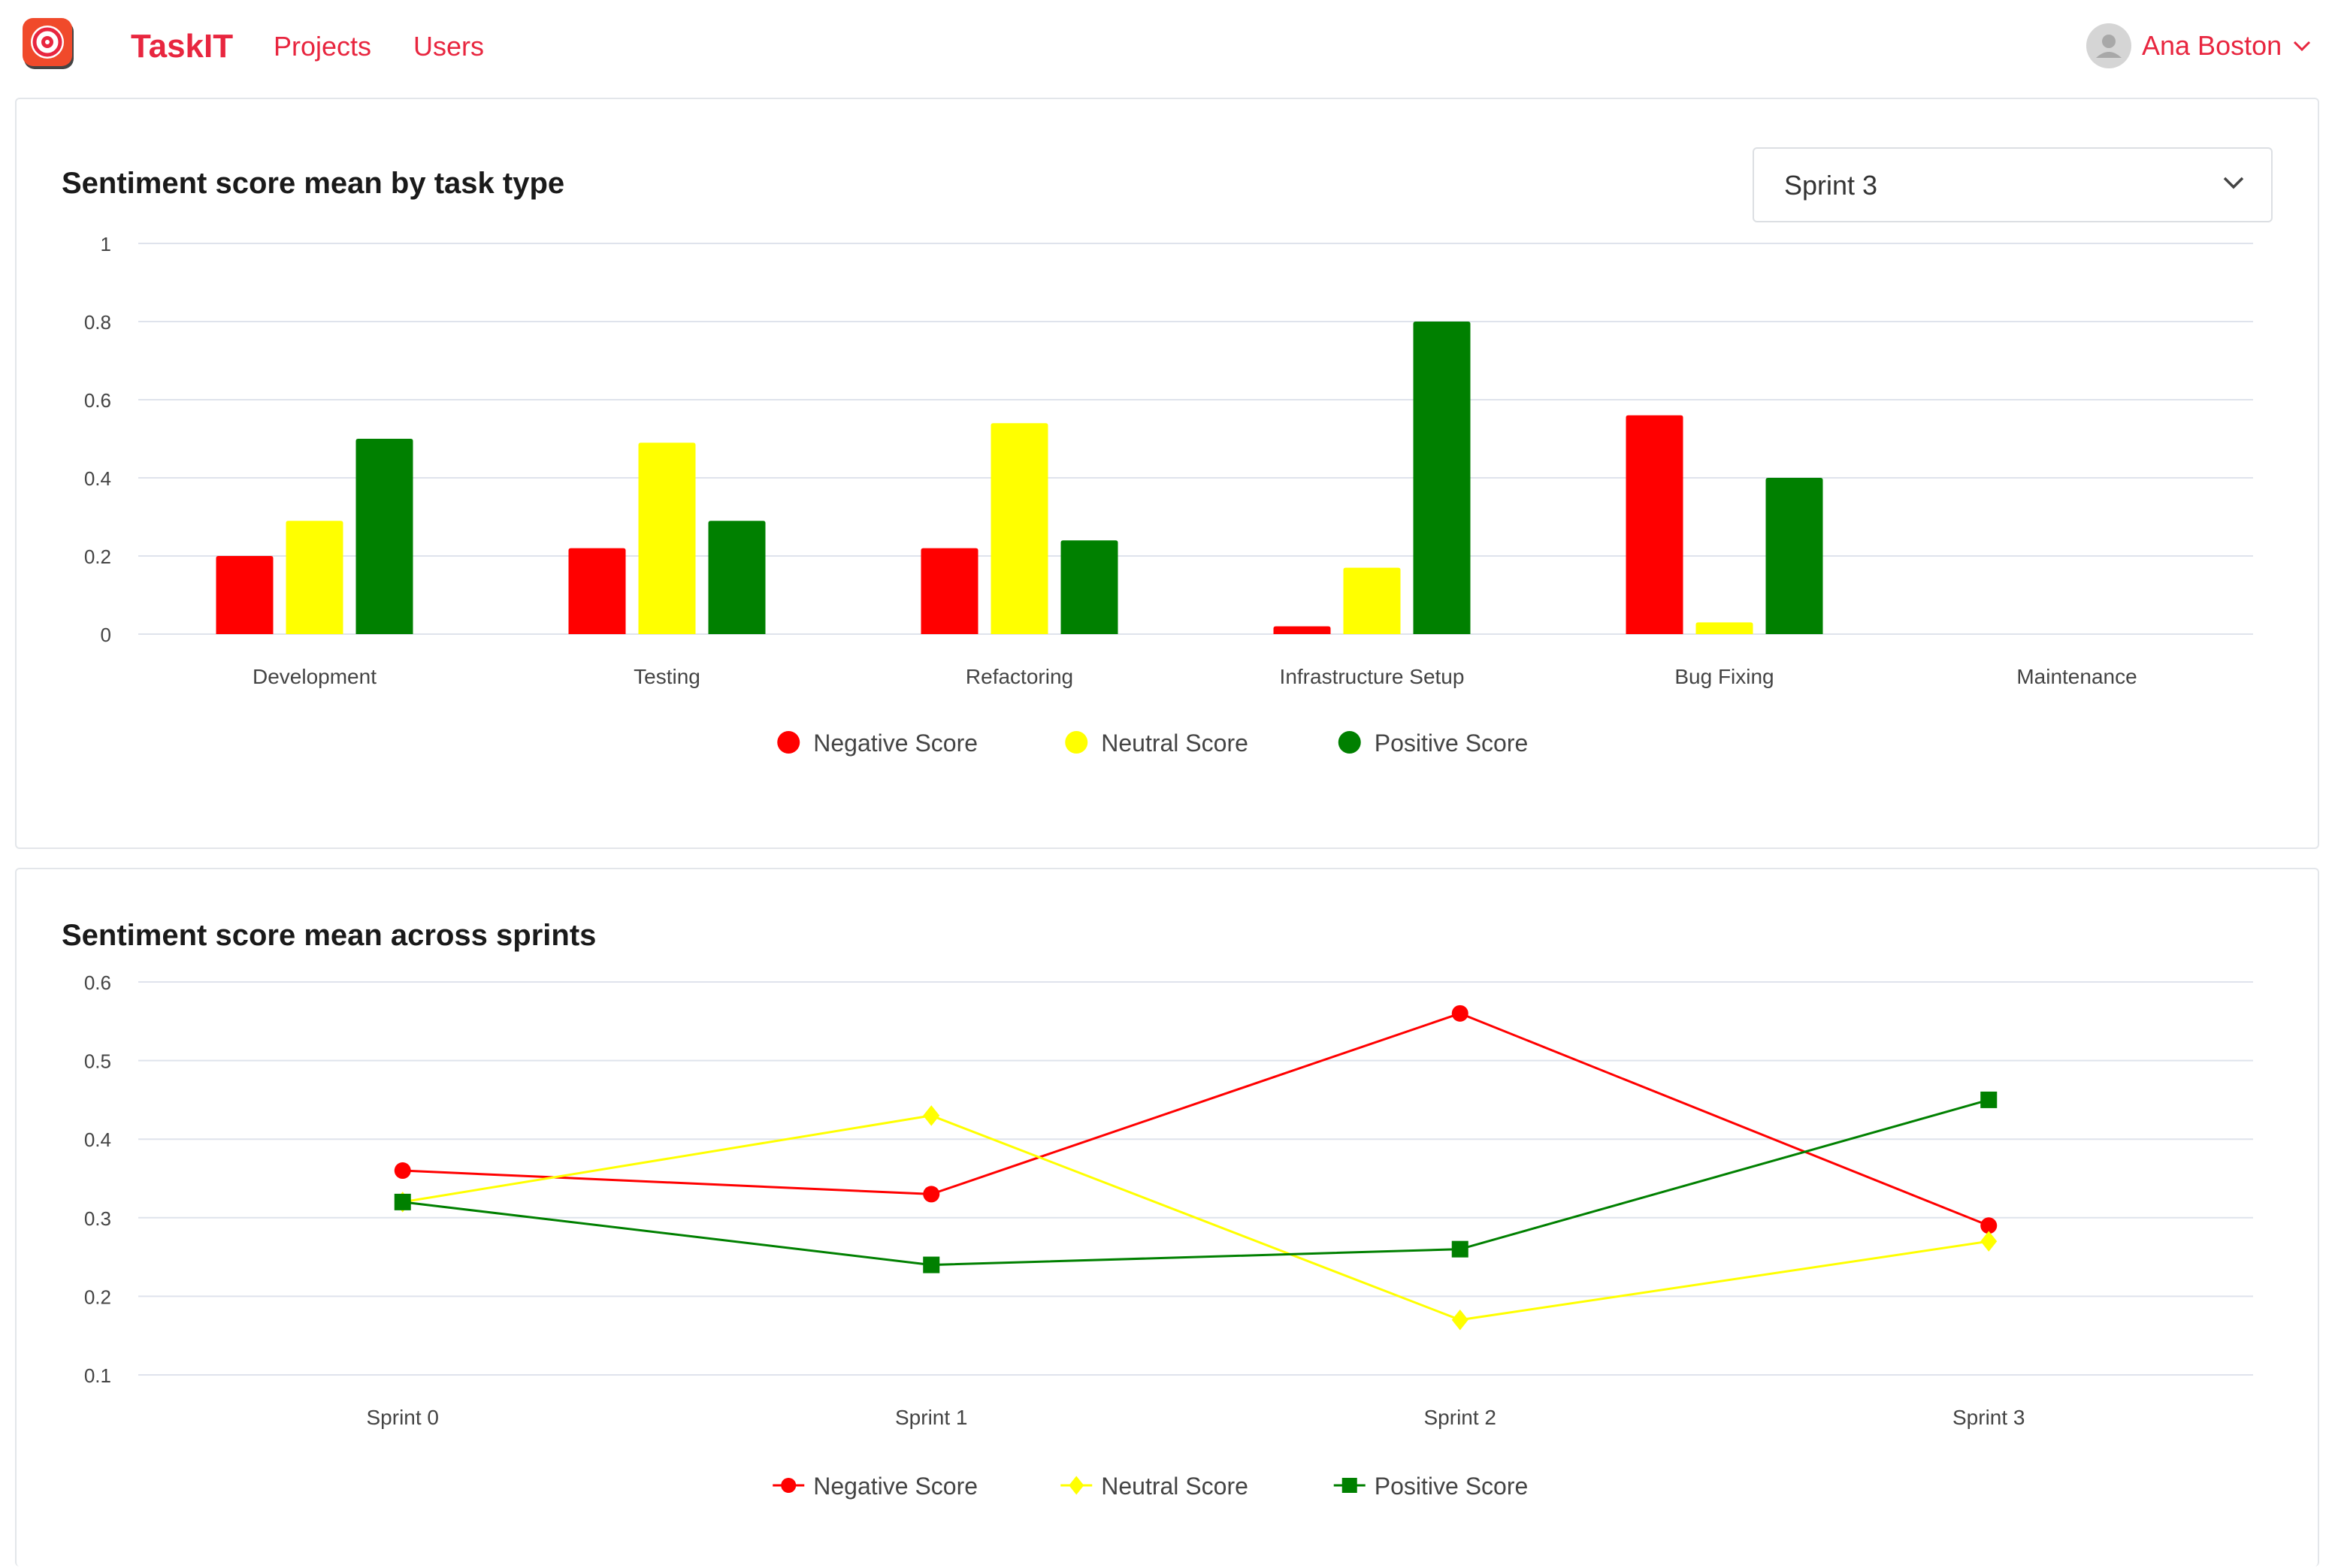 Image resolution: width=2335 pixels, height=1568 pixels. What do you see at coordinates (1724, 676) in the screenshot?
I see `x-tick-label: Bug Fixing` at bounding box center [1724, 676].